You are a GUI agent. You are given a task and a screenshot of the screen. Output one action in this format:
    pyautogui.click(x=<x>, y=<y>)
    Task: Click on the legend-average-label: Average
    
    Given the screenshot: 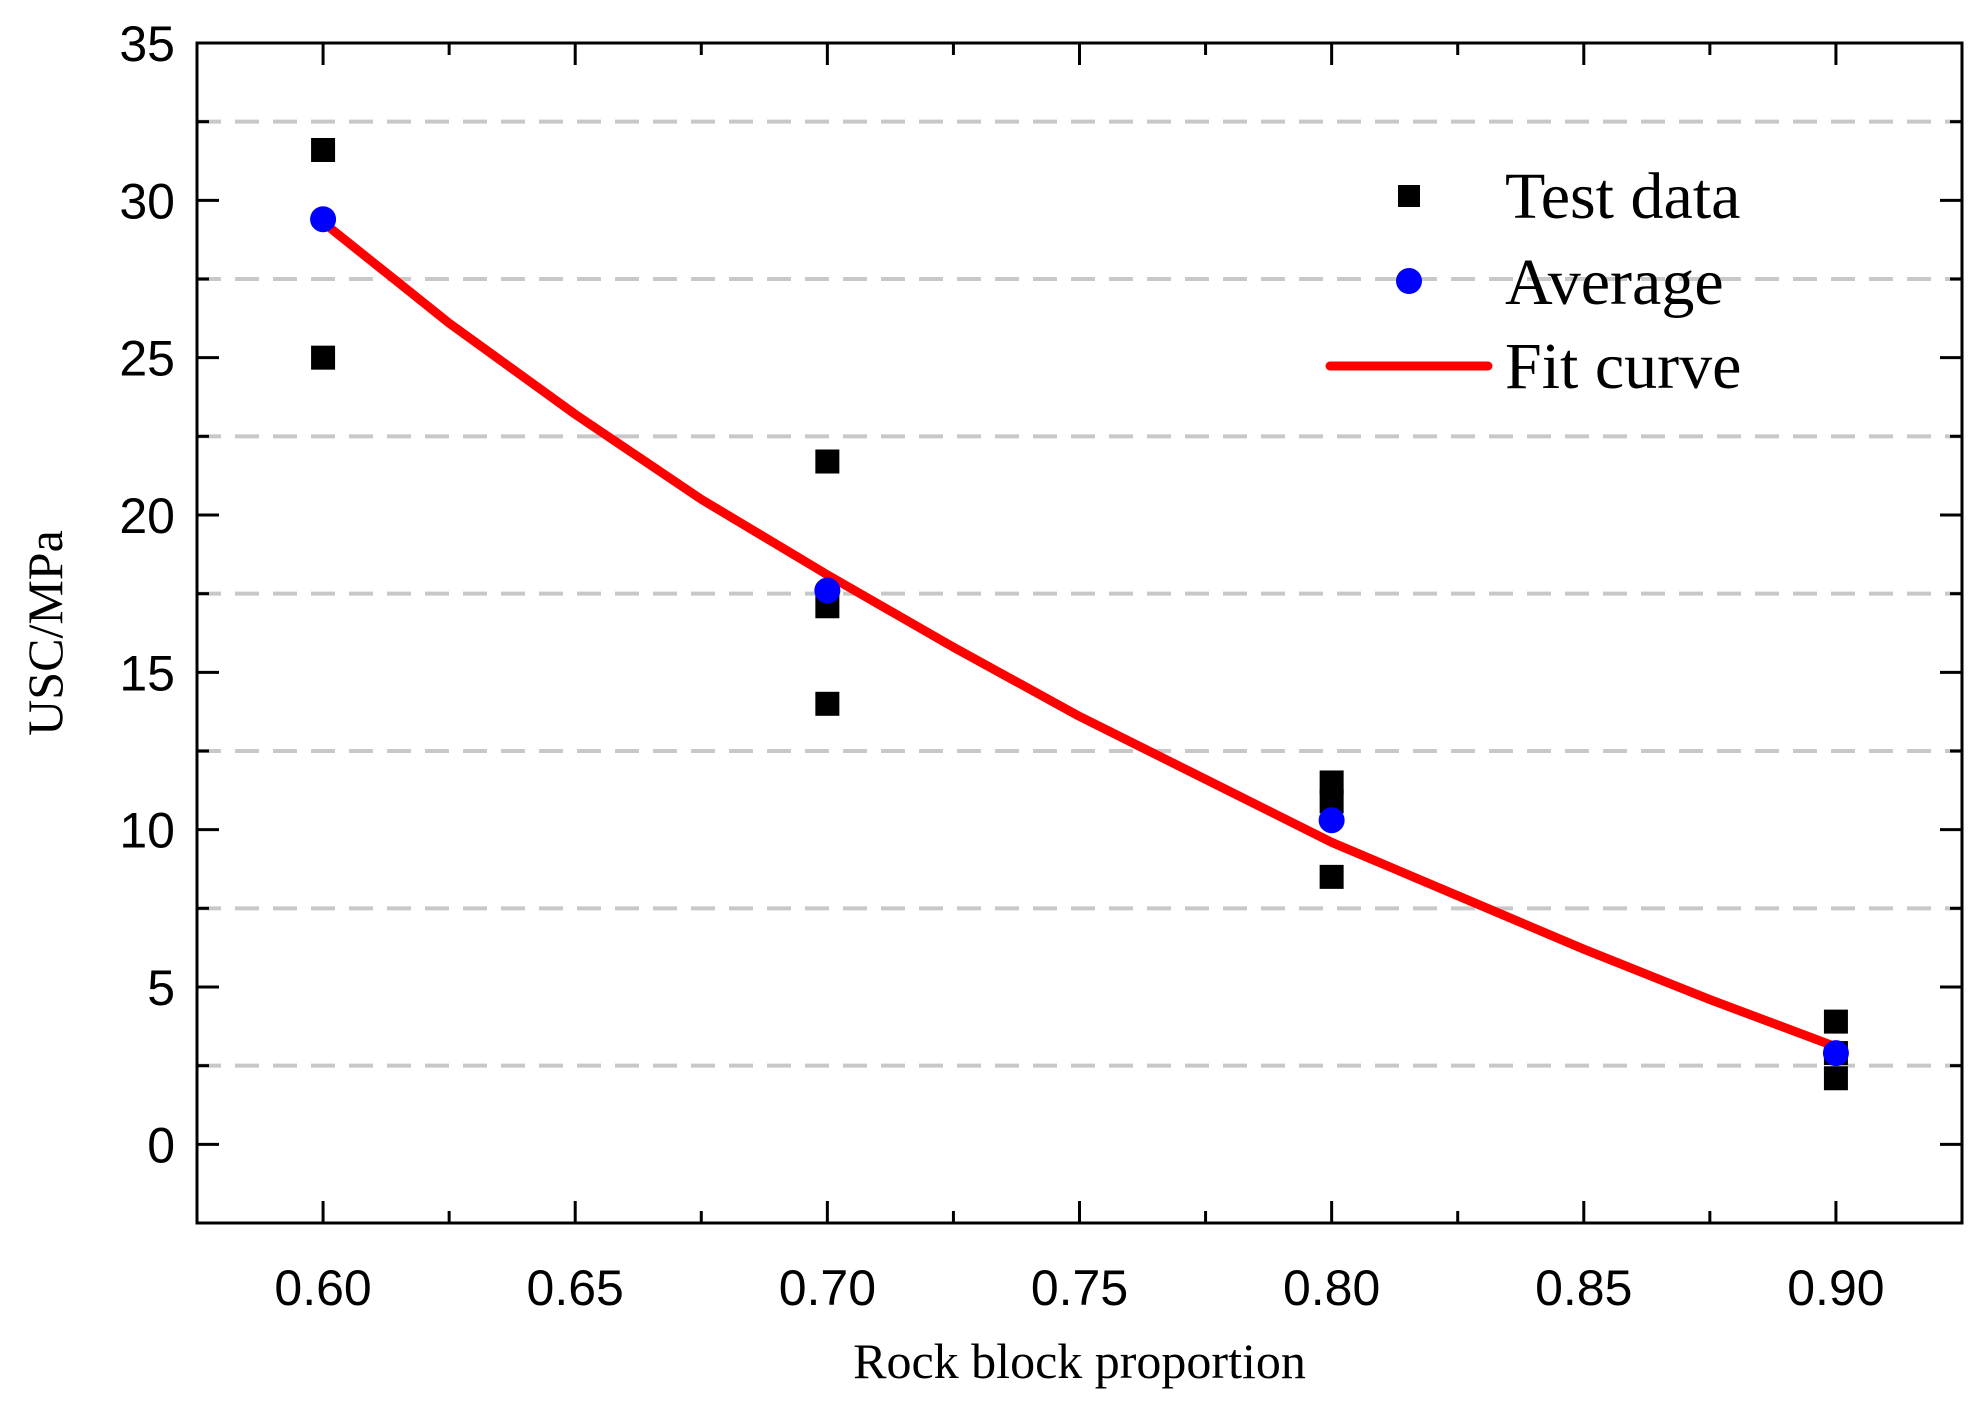 What is the action you would take?
    pyautogui.click(x=1614, y=282)
    